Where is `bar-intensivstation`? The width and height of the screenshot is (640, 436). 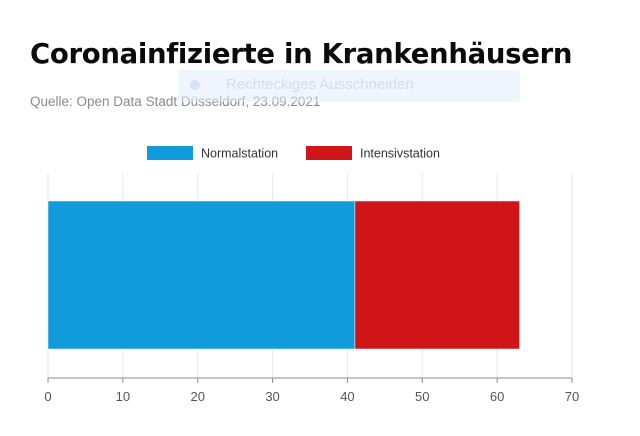 bar-intensivstation is located at coordinates (437, 275).